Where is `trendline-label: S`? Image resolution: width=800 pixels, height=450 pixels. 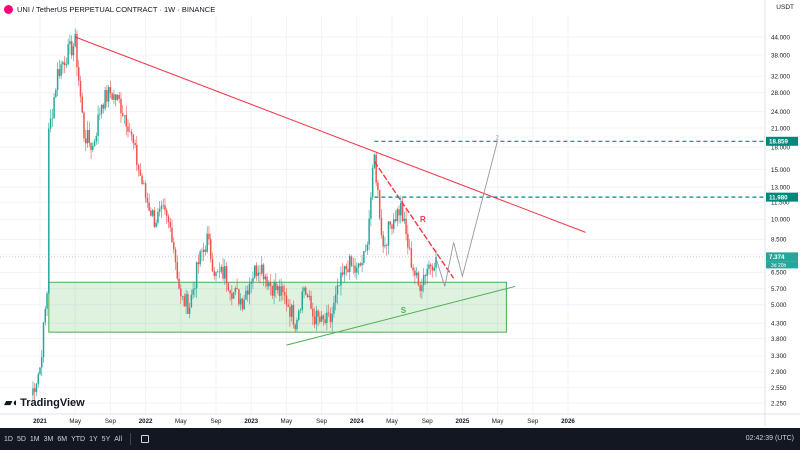
trendline-label: S is located at coordinates (404, 310).